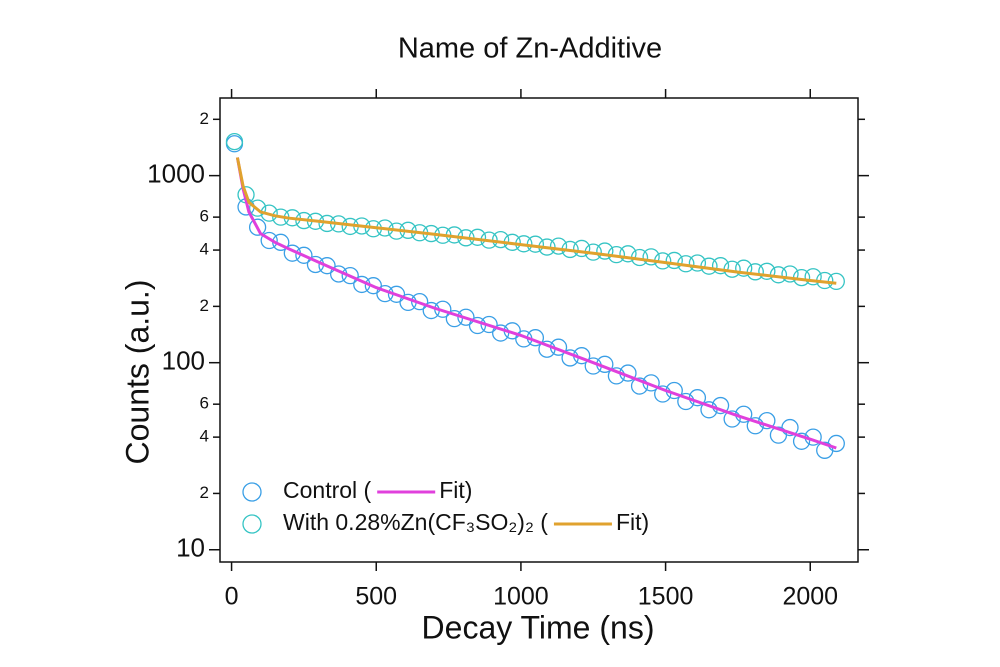 The image size is (1000, 667). What do you see at coordinates (232, 597) in the screenshot?
I see `x-tick-label: 0` at bounding box center [232, 597].